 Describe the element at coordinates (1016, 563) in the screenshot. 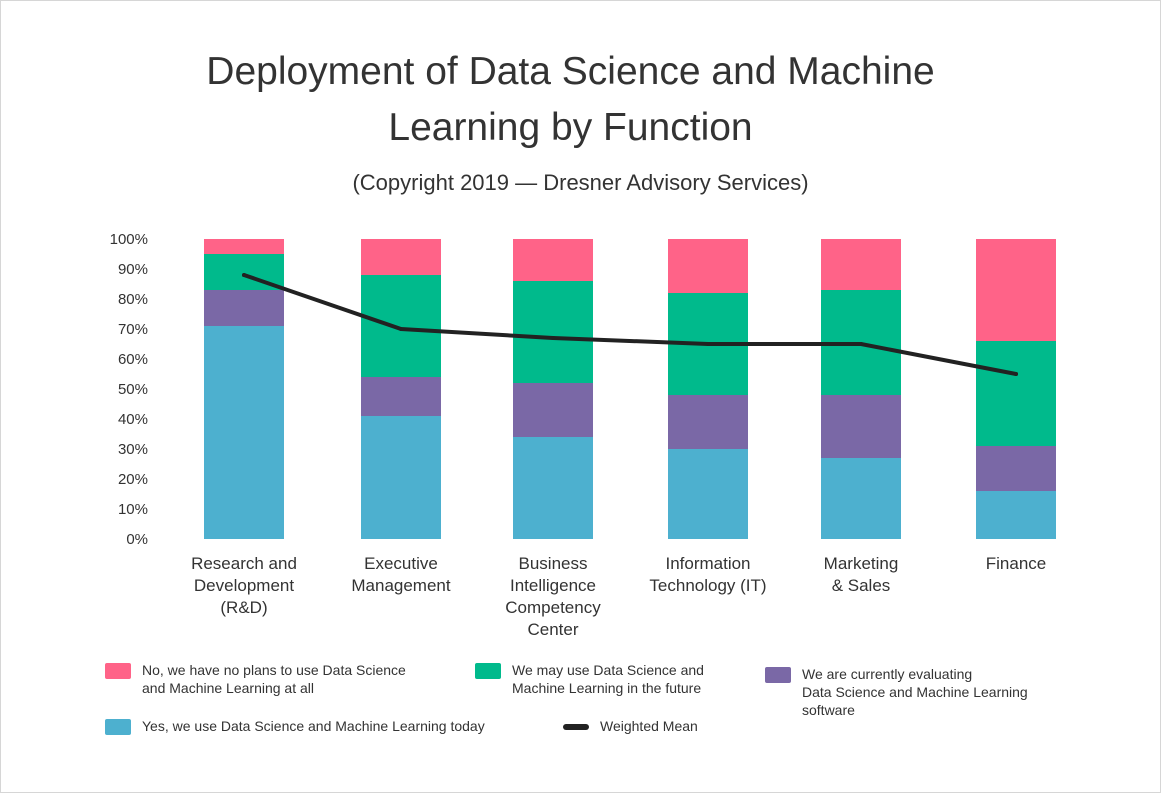

I see `x-category-label: Finance` at that location.